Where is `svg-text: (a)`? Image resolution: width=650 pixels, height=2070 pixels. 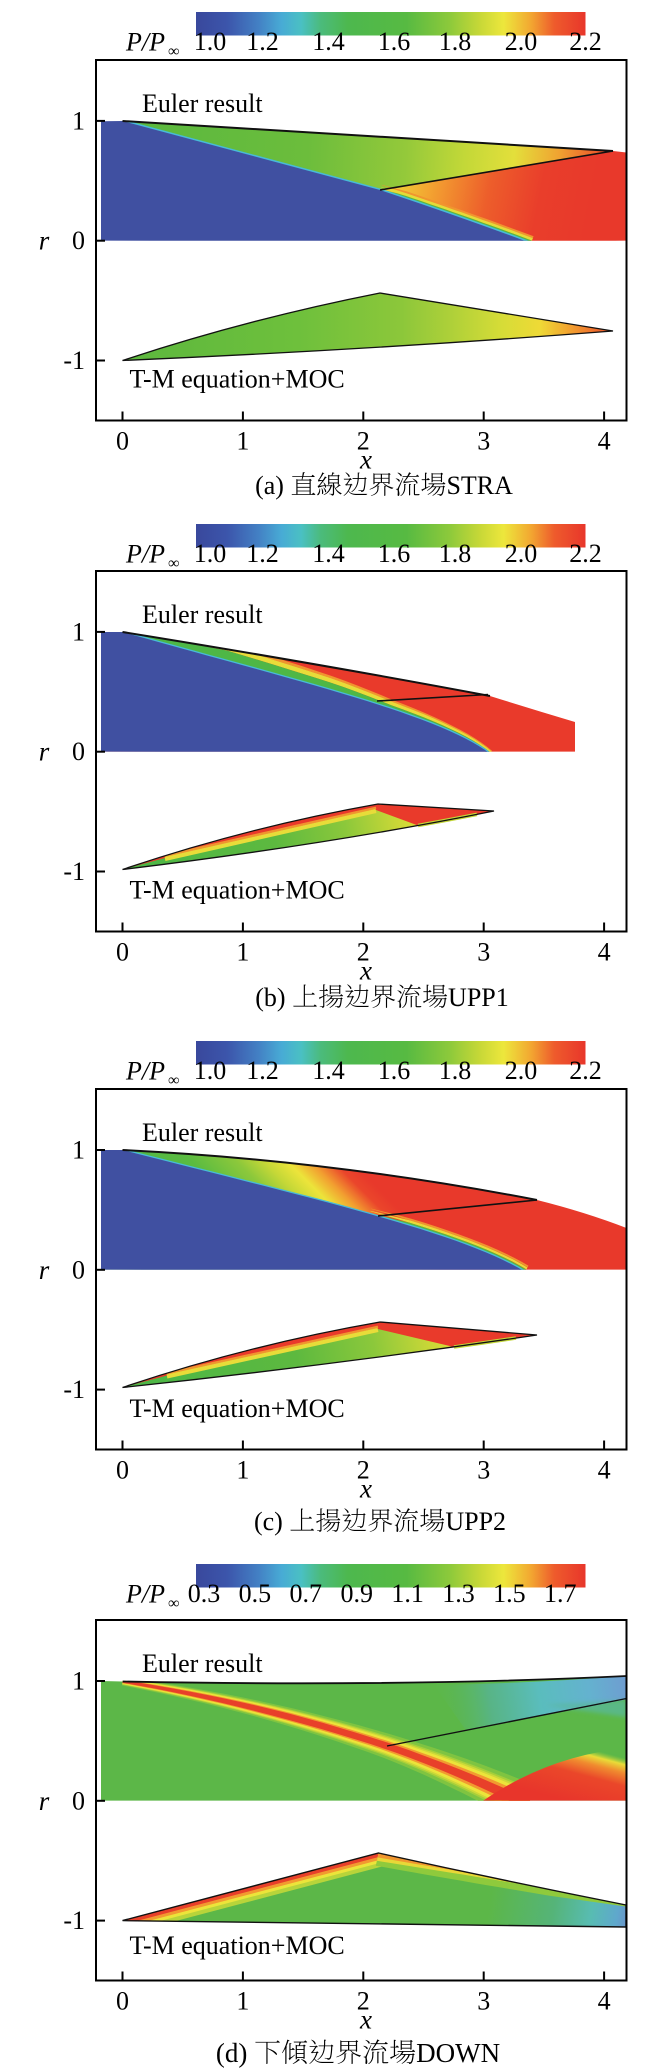 svg-text: (a) is located at coordinates (272, 485).